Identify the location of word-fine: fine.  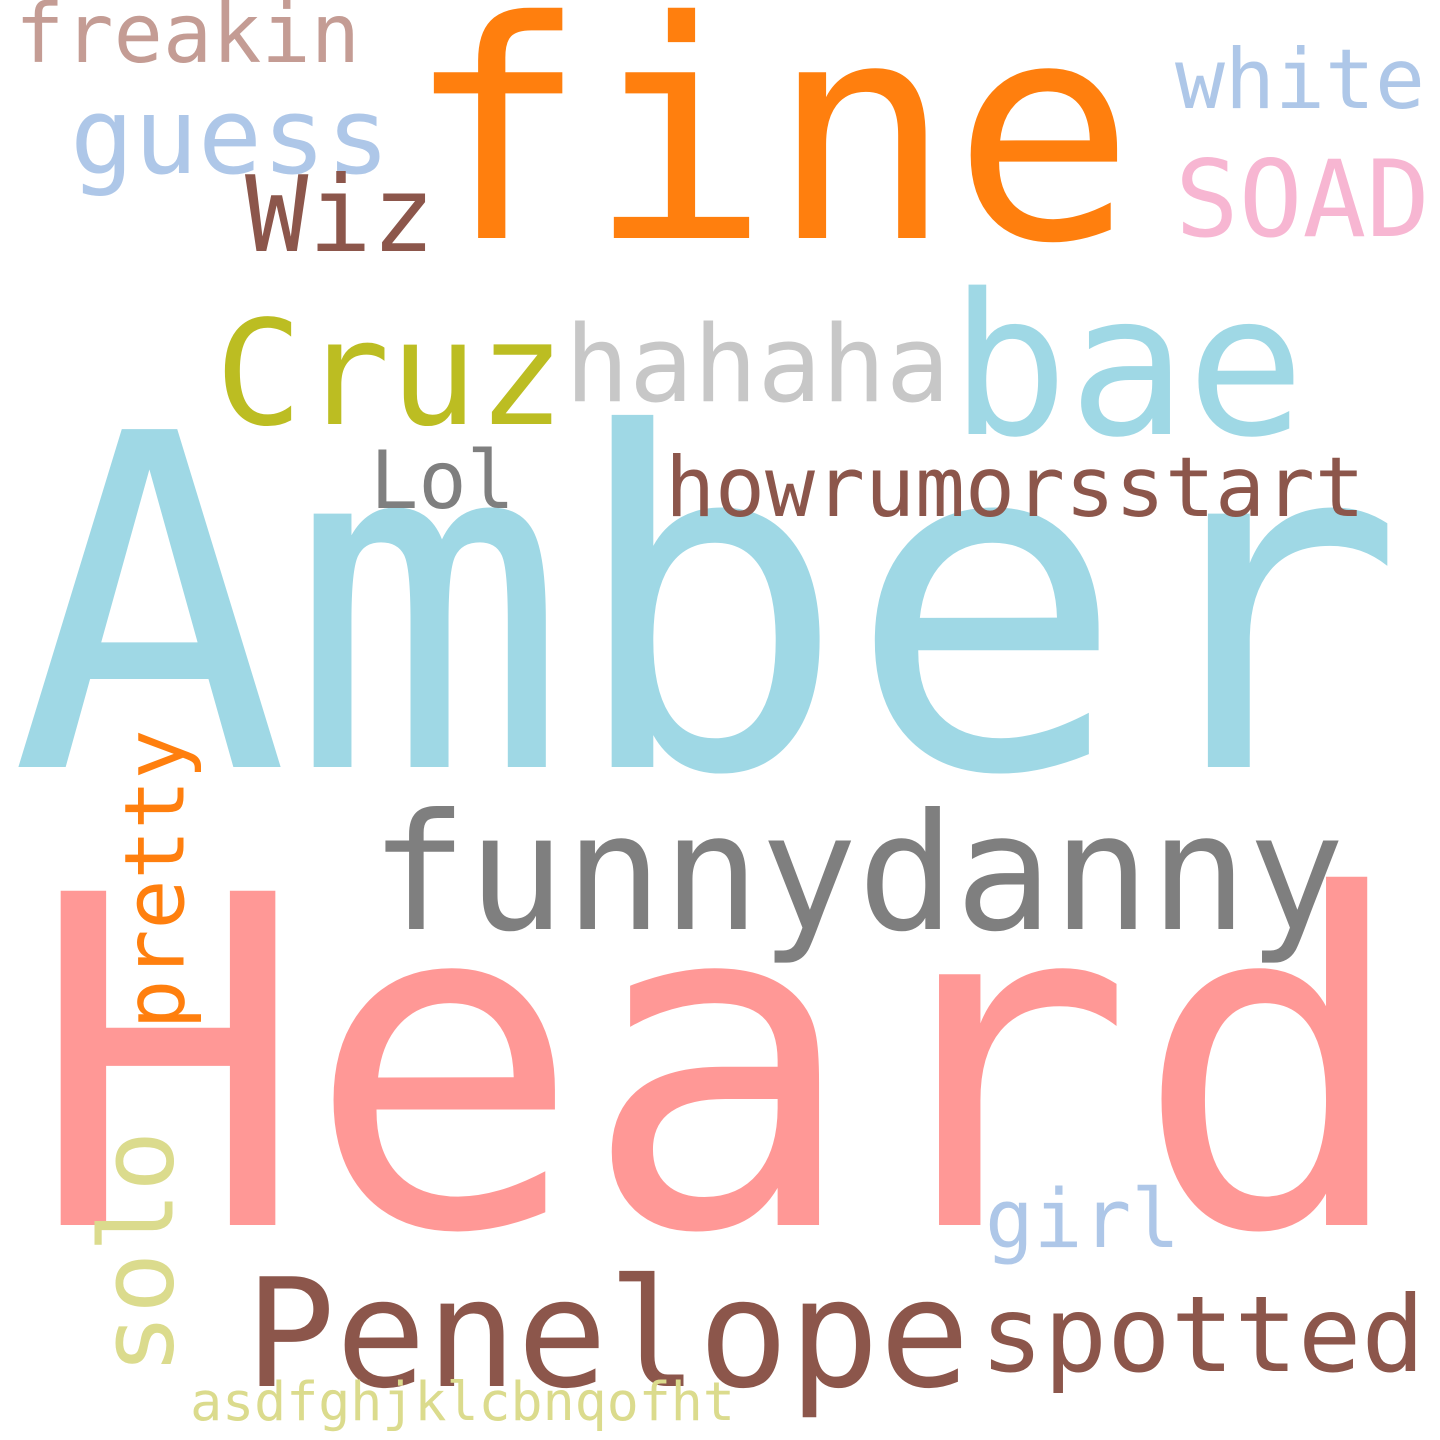
(770, 155).